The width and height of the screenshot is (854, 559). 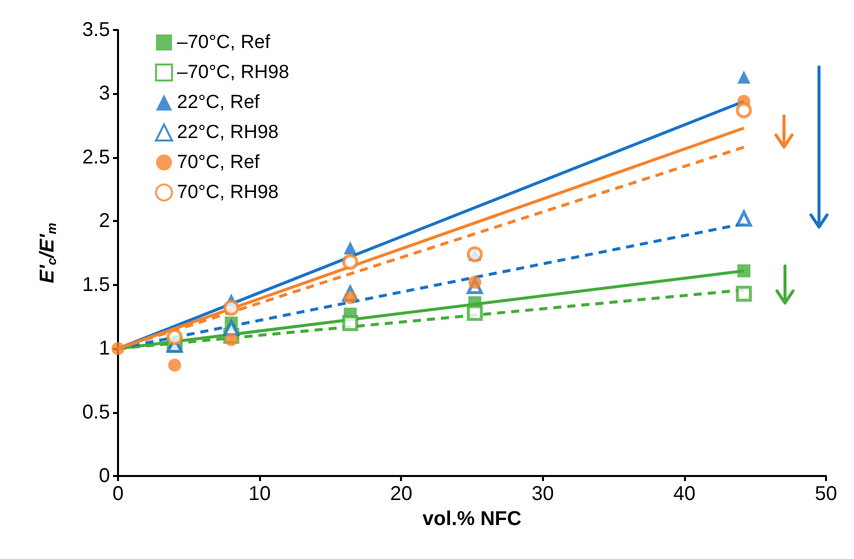 I want to click on x-tick-label: 40, so click(x=684, y=494).